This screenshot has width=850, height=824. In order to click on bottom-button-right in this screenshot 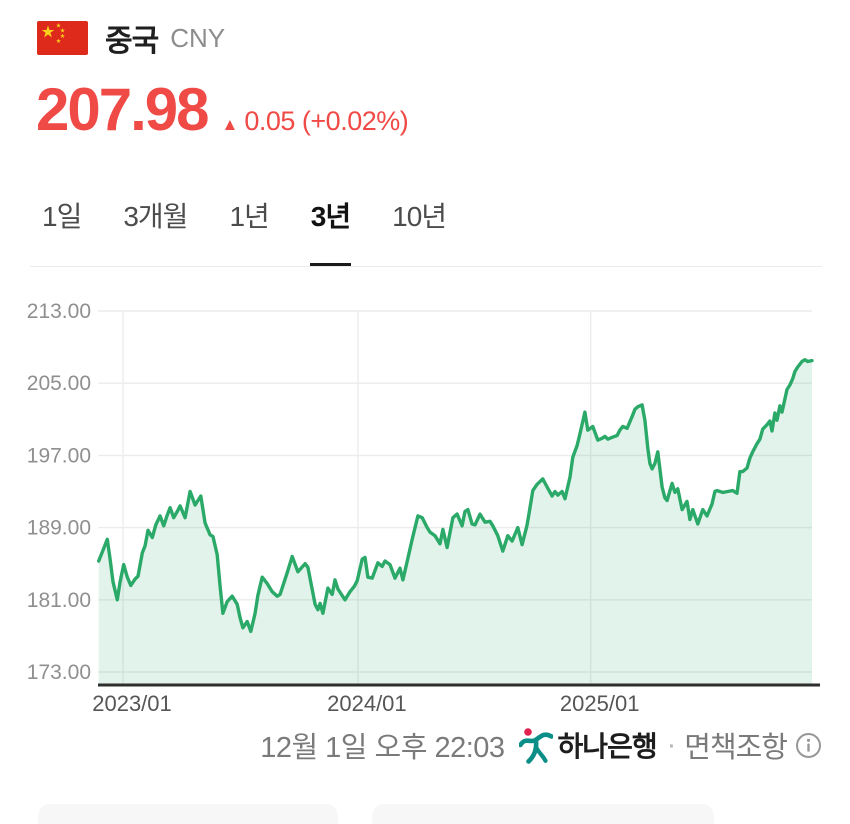, I will do `click(543, 814)`.